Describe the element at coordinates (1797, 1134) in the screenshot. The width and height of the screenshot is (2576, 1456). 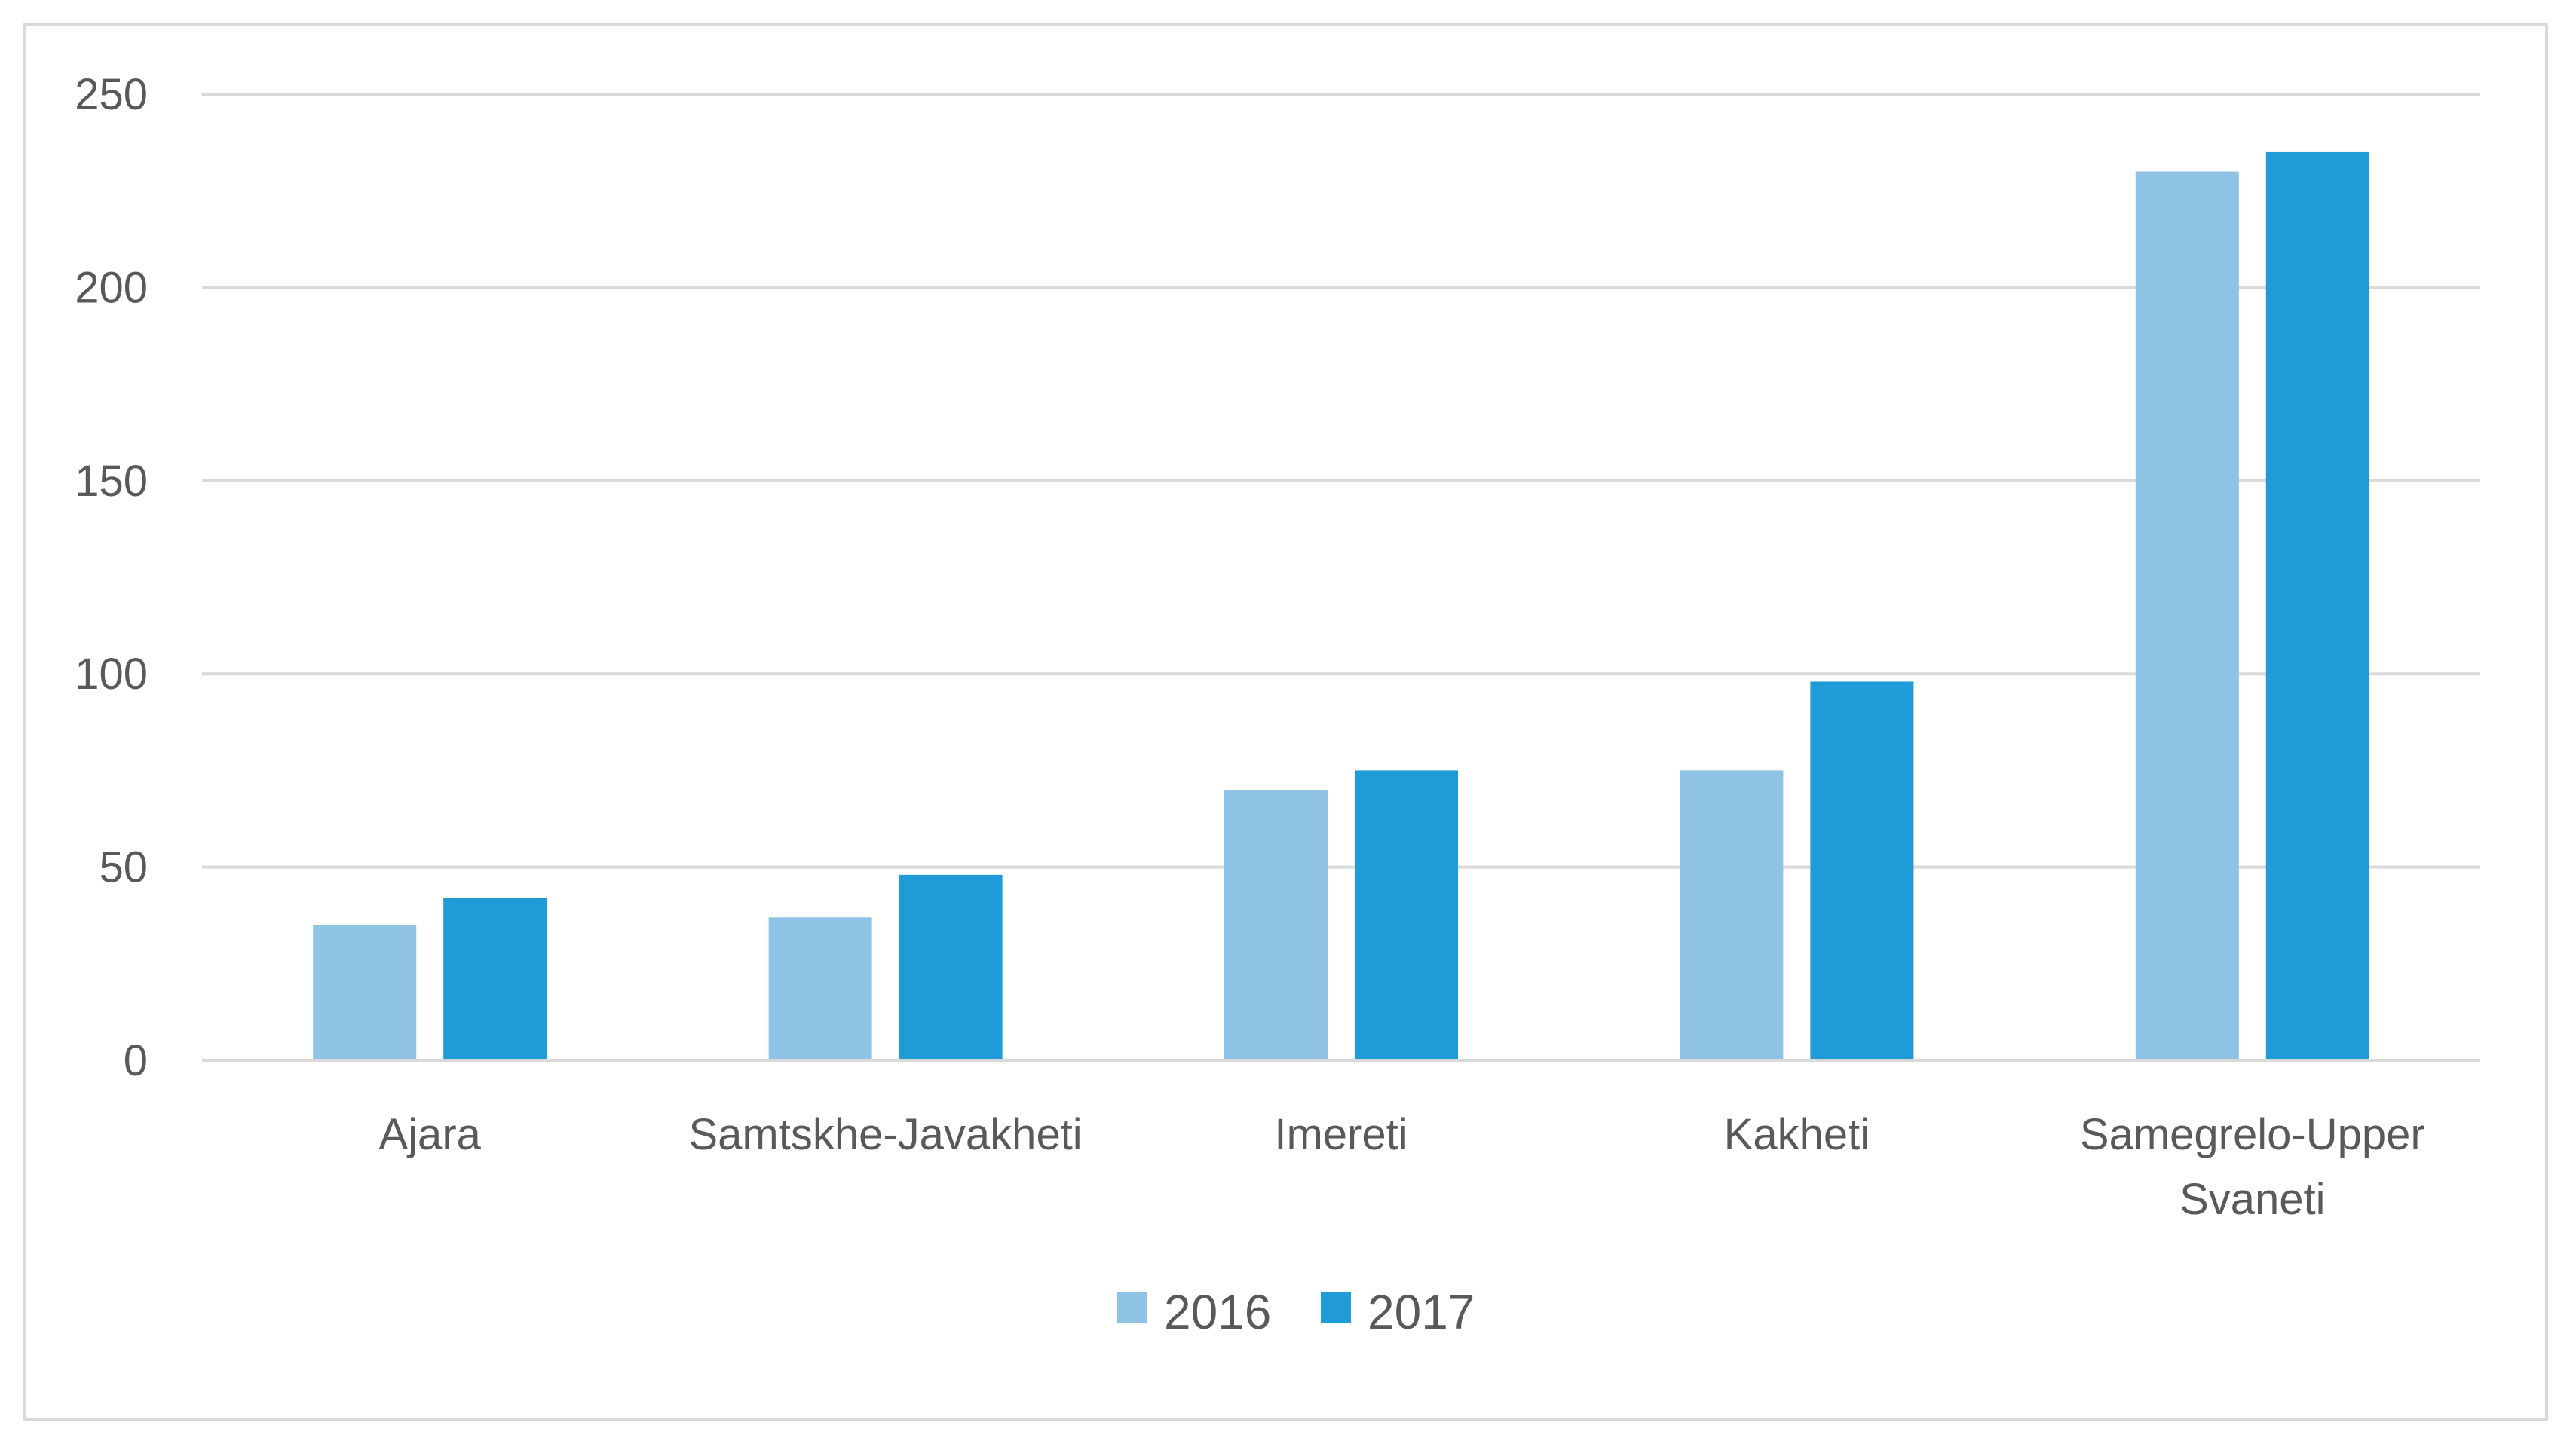
I see `x-category-label: Kakheti` at that location.